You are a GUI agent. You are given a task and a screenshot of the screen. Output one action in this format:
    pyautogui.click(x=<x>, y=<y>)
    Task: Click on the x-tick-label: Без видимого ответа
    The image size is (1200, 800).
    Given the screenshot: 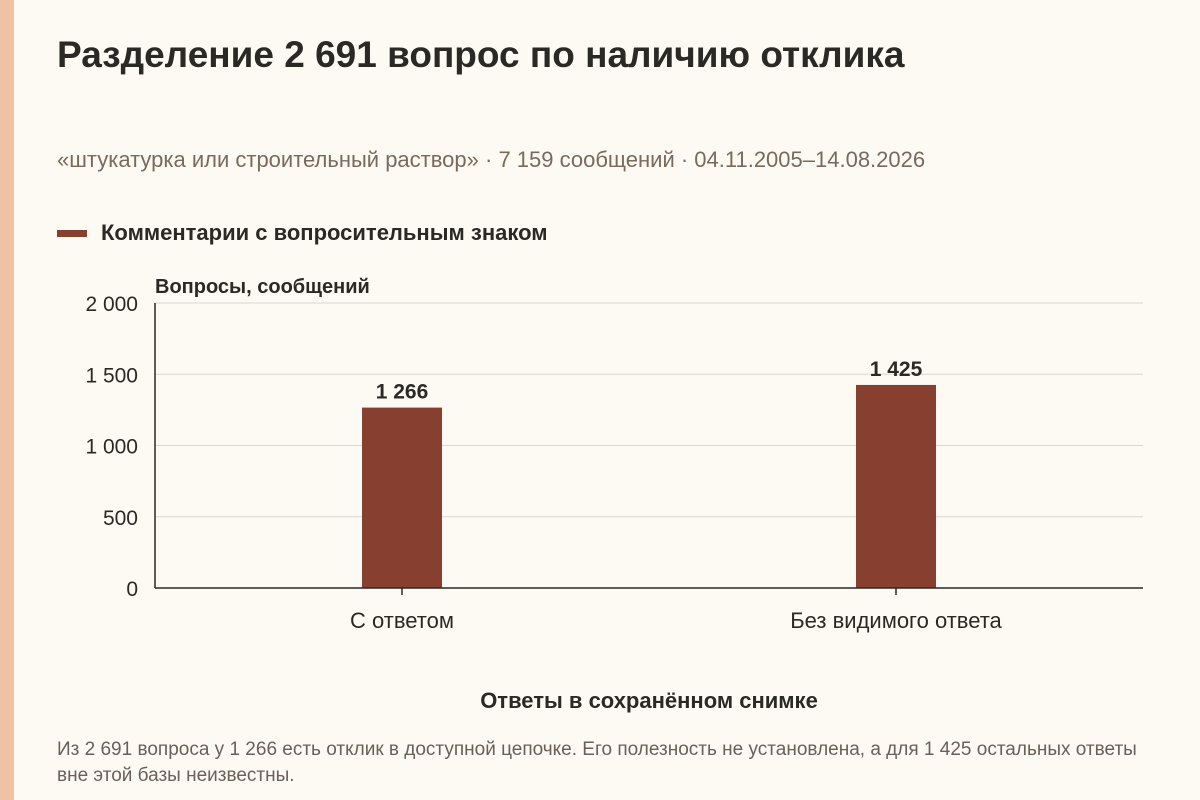 What is the action you would take?
    pyautogui.click(x=896, y=620)
    